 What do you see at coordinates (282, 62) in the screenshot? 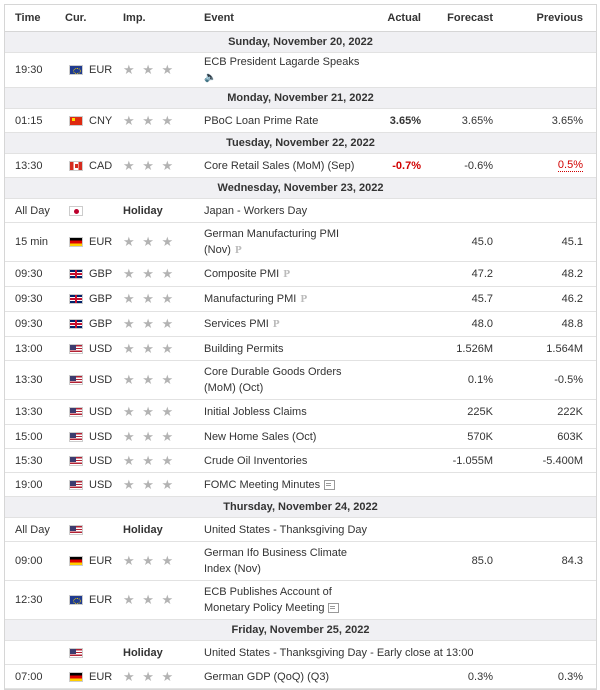
I see `event-name: ECB President Lagarde Speaks` at bounding box center [282, 62].